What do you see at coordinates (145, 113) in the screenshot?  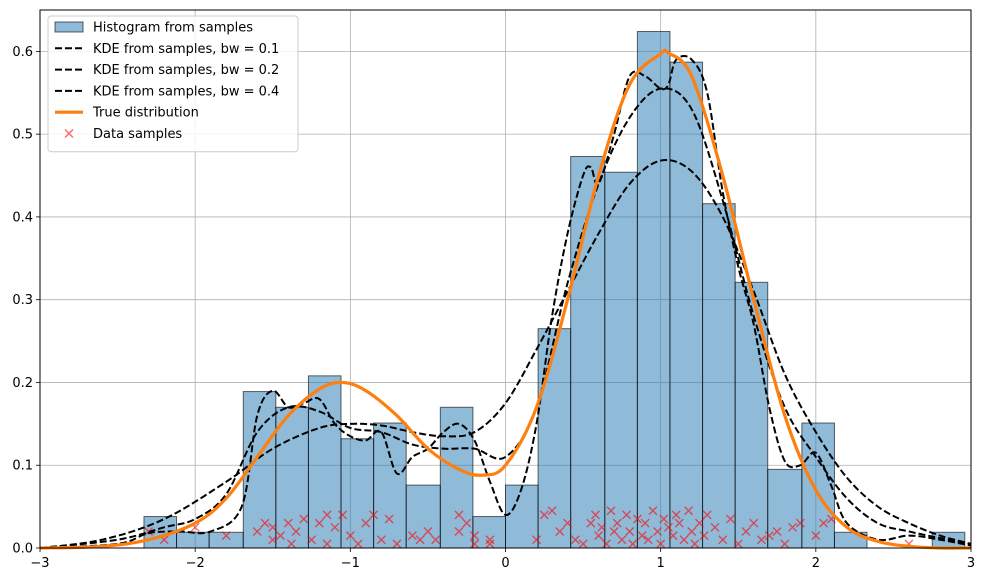 I see `legend-label: True distribution` at bounding box center [145, 113].